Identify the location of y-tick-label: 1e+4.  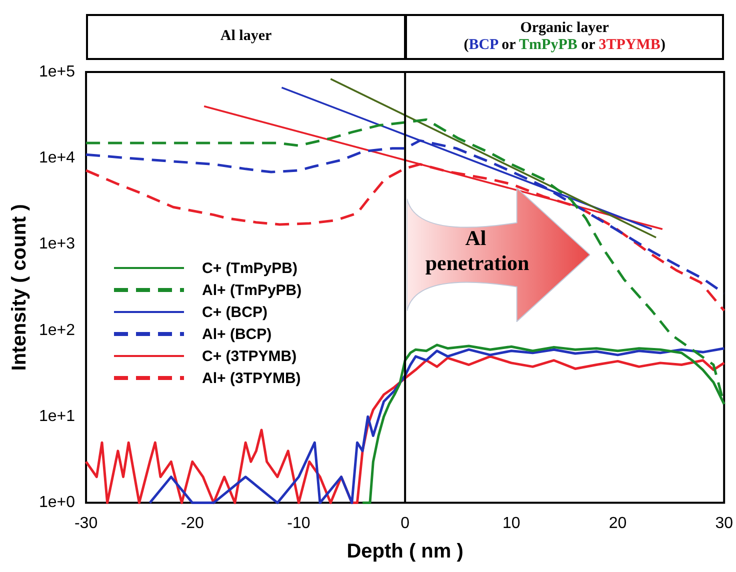
(57, 158).